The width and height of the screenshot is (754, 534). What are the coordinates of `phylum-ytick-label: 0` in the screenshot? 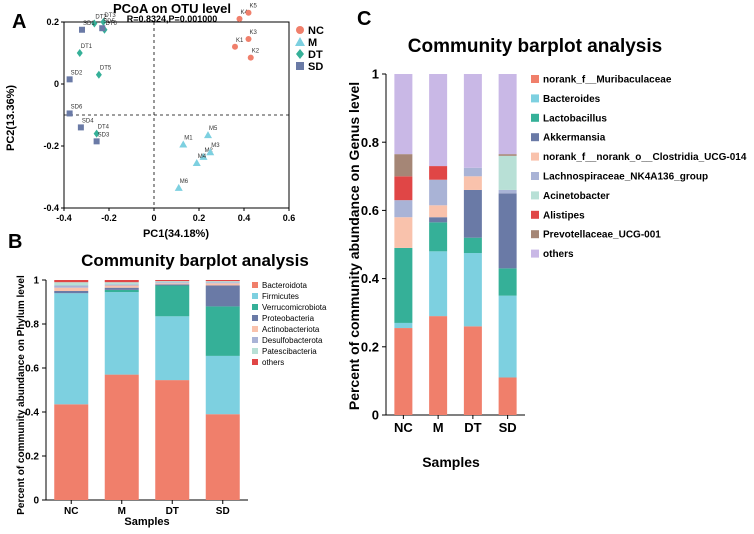 It's located at (36, 501).